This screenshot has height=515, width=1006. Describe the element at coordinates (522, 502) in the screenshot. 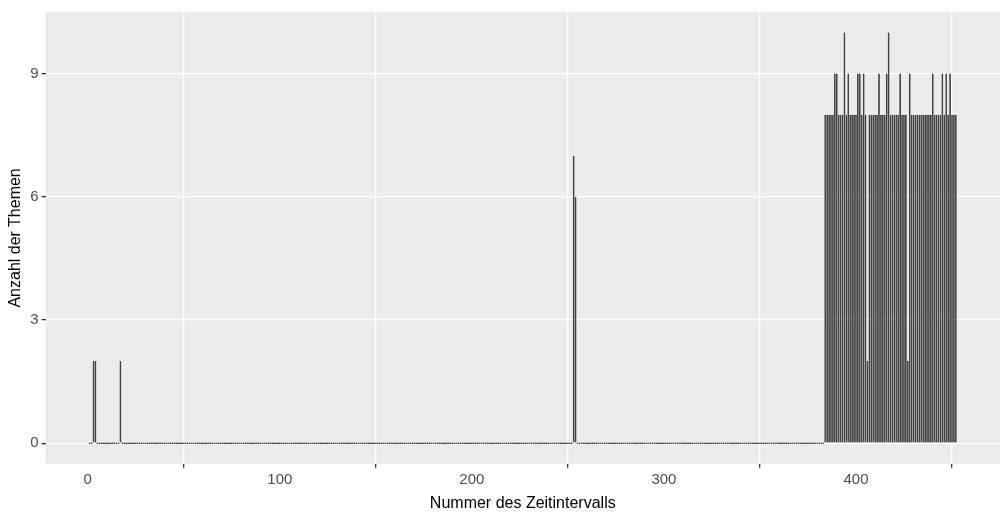

I see `x-axis-title: Nummer des Zeitintervalls` at that location.